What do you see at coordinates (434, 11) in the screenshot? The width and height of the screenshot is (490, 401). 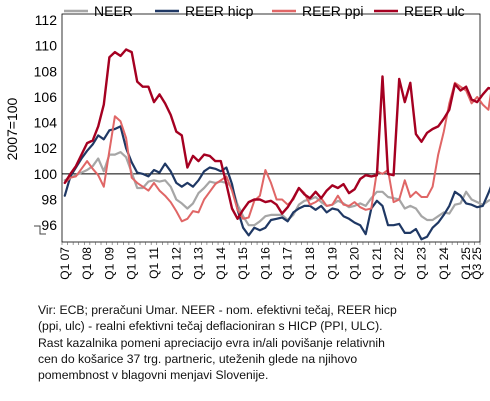 I see `legend-label: REER ulc` at bounding box center [434, 11].